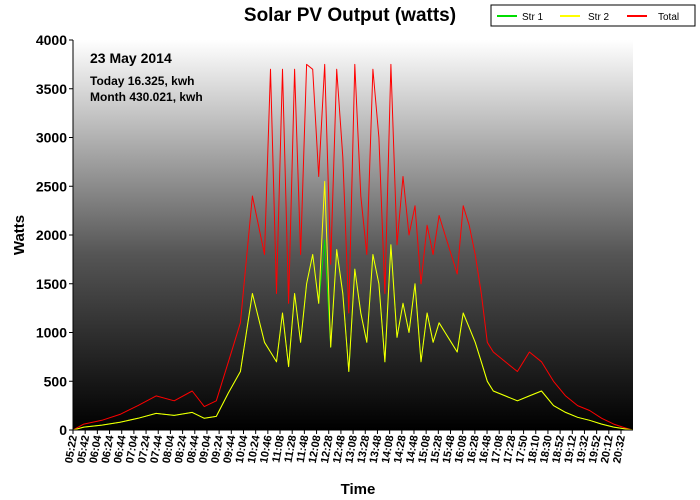 The image size is (700, 500). Describe the element at coordinates (120, 449) in the screenshot. I see `x-tick-label: 06:44` at that location.